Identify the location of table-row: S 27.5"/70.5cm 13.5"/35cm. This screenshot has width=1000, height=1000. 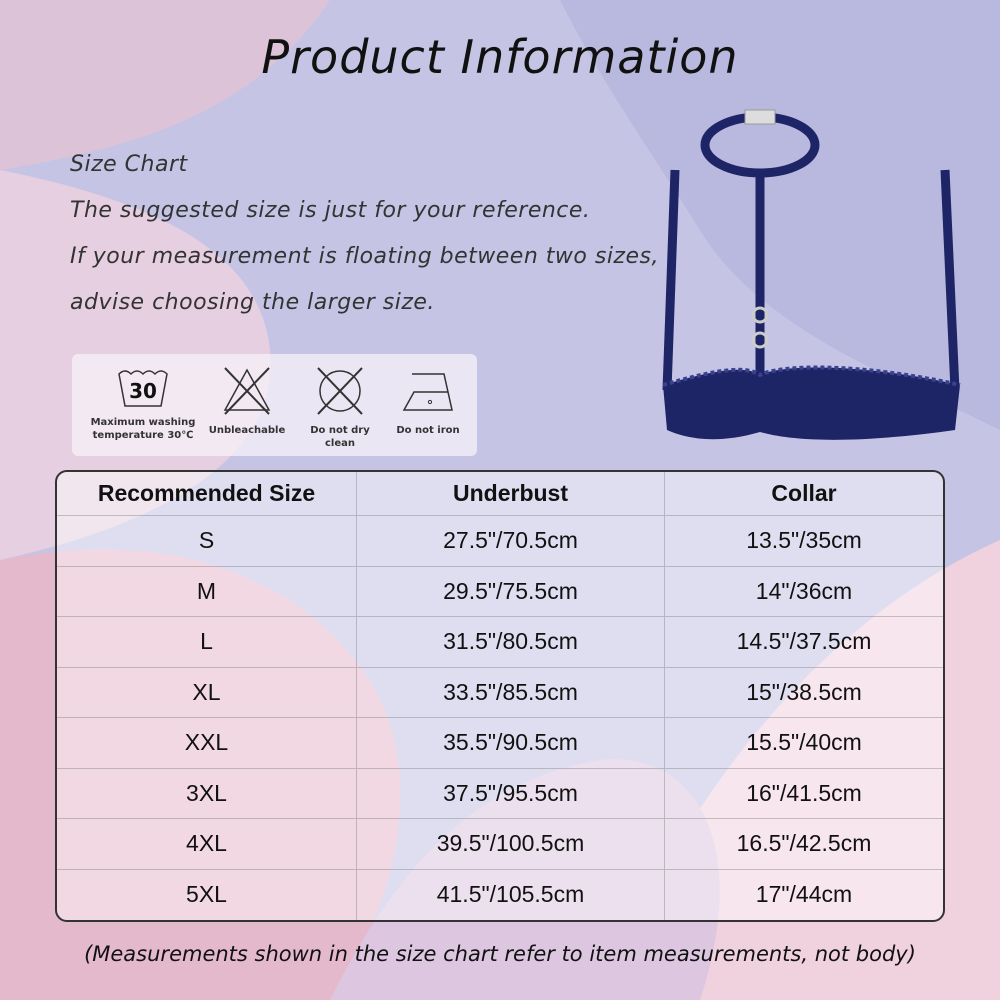
(500, 541).